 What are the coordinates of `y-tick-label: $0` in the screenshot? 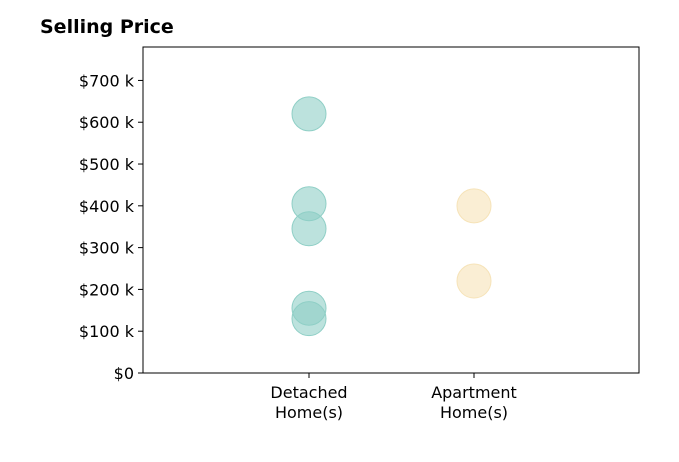 It's located at (124, 373).